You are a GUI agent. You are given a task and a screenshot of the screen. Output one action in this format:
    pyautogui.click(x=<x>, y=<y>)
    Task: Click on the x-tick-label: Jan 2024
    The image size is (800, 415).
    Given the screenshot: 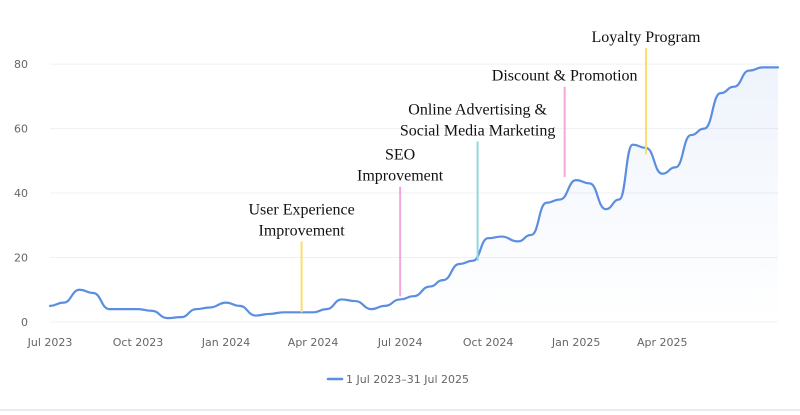 What is the action you would take?
    pyautogui.click(x=225, y=342)
    